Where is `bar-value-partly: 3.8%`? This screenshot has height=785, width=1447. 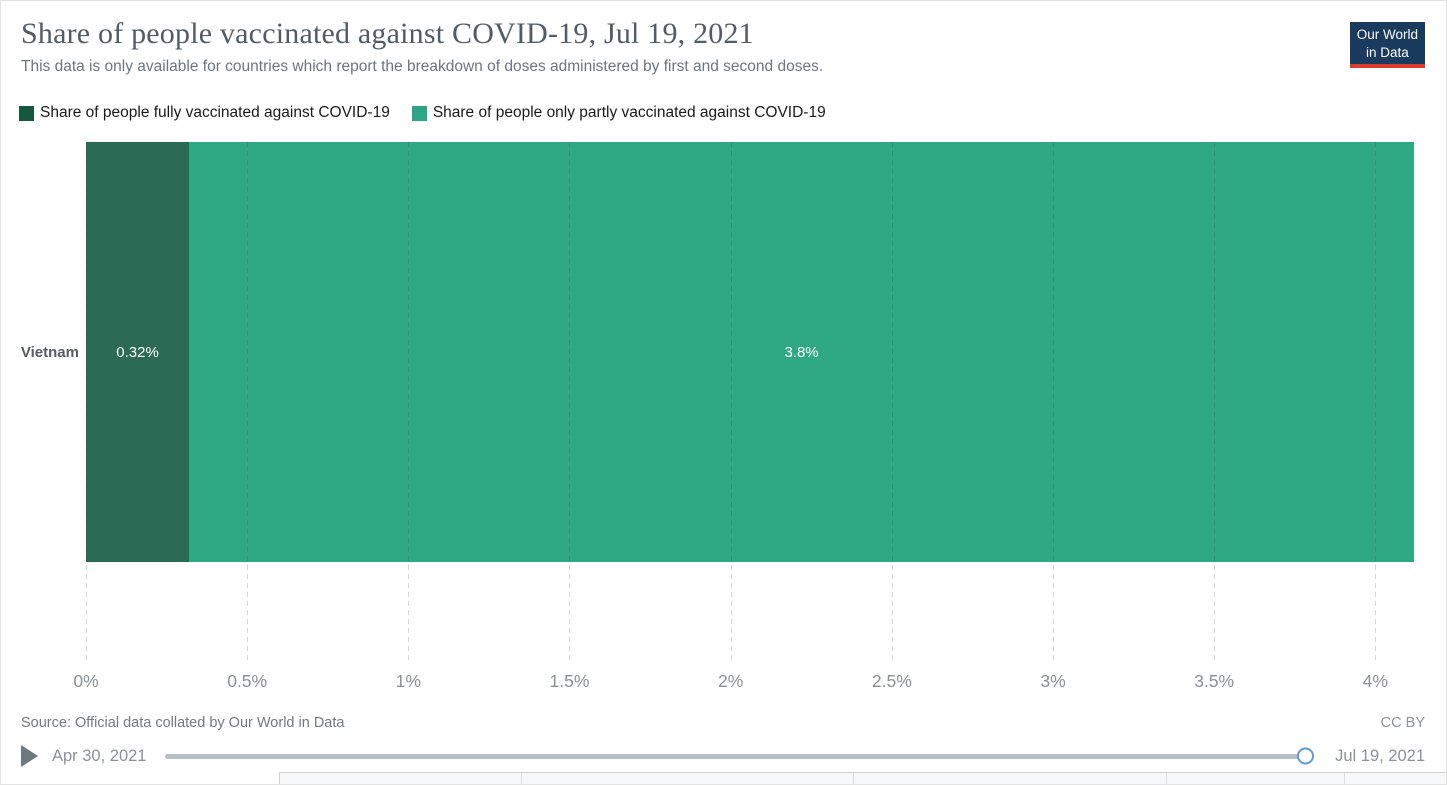 bar-value-partly: 3.8% is located at coordinates (801, 352).